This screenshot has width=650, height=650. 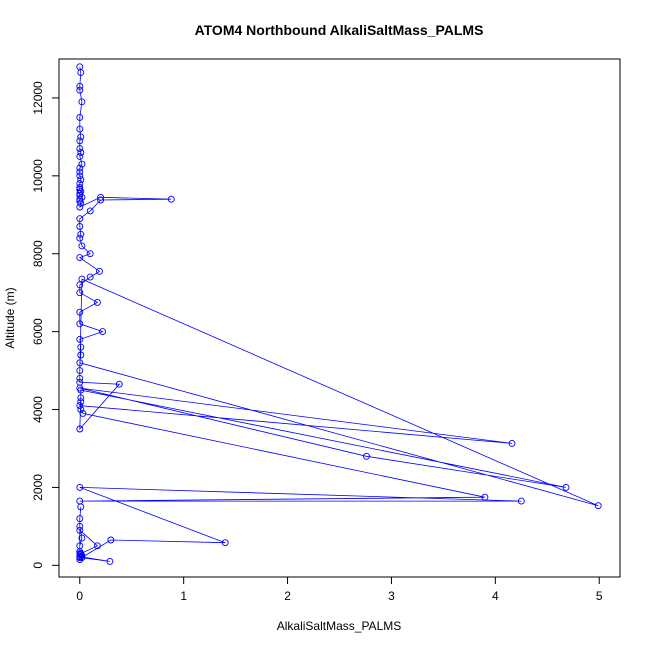 What do you see at coordinates (38, 98) in the screenshot?
I see `y-tick-label-6: 12000` at bounding box center [38, 98].